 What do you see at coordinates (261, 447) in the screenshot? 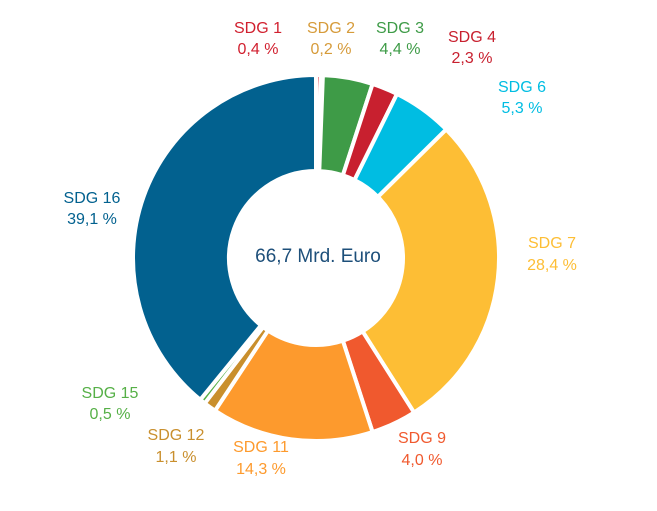
I see `slice-name: SDG 11` at bounding box center [261, 447].